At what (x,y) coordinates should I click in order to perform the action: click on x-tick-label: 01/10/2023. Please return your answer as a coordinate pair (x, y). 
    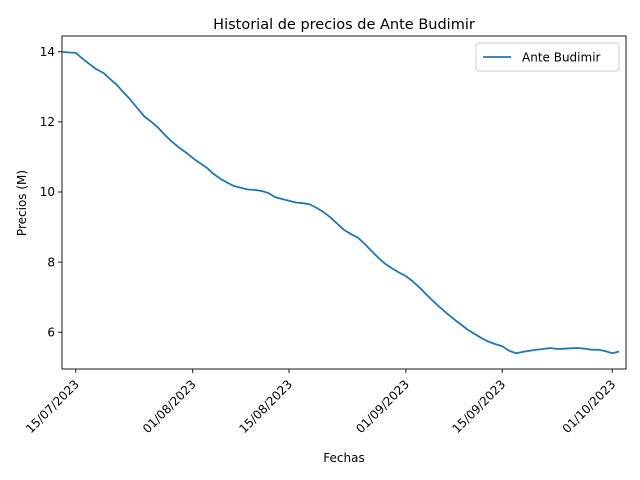
    Looking at the image, I should click on (589, 406).